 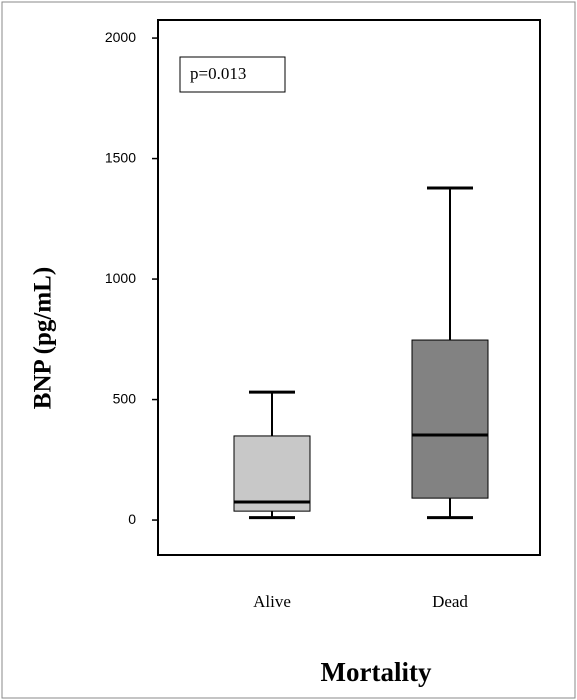 What do you see at coordinates (218, 73) in the screenshot?
I see `annotation: p=0.013` at bounding box center [218, 73].